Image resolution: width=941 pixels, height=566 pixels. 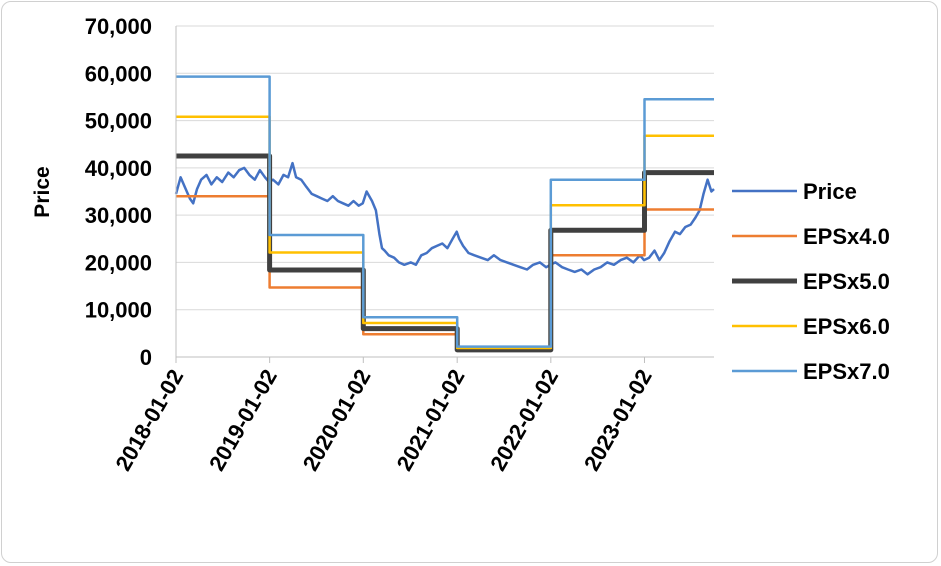 I want to click on y-axis-title: Price, so click(x=42, y=191).